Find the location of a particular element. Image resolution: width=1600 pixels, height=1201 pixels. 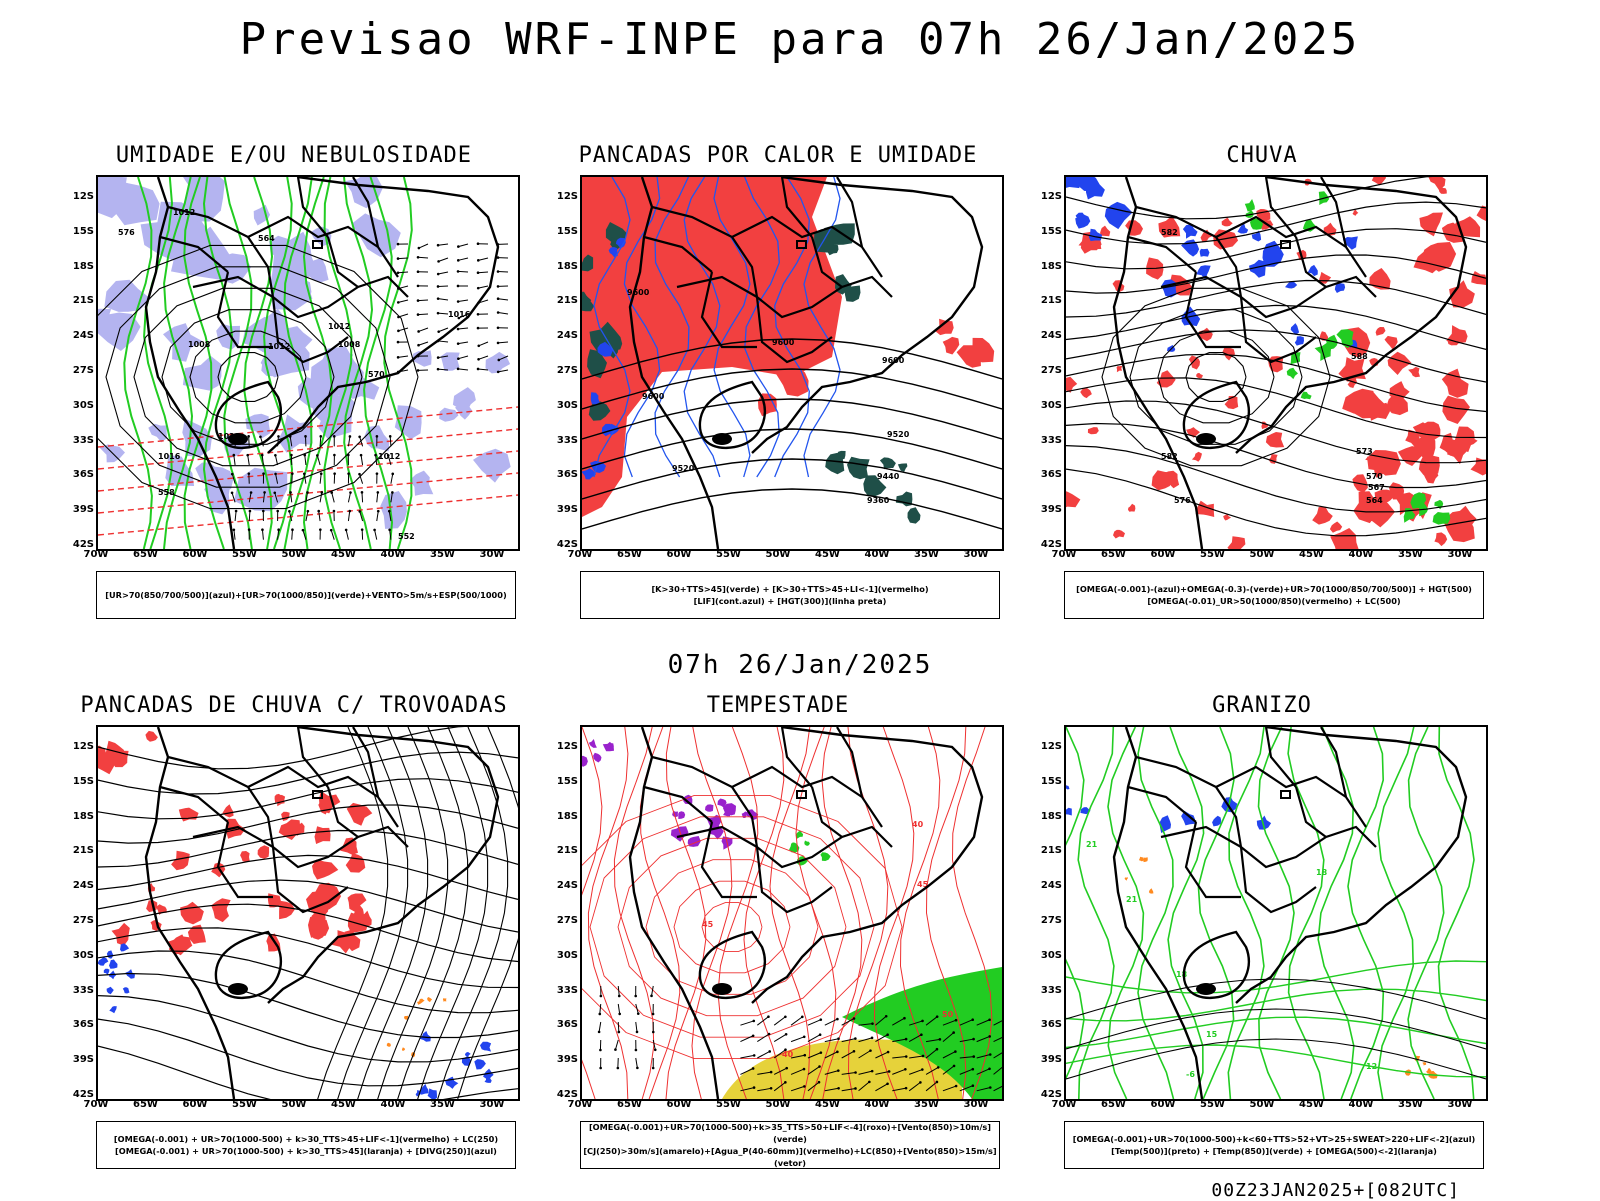

panel-title: CHUVA is located at coordinates (1262, 155).